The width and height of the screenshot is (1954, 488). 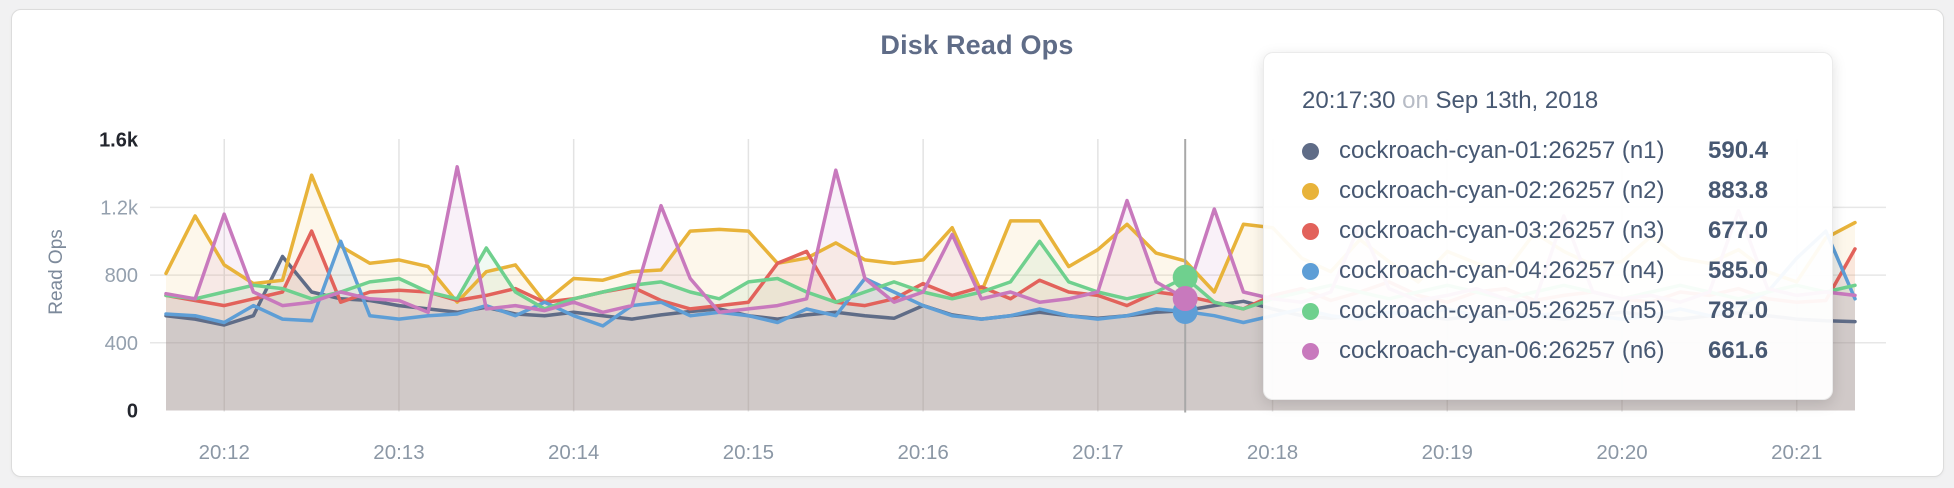 I want to click on tooltip-timestamp: 20:17:30 on Sep 13th, 2018, so click(x=1567, y=101).